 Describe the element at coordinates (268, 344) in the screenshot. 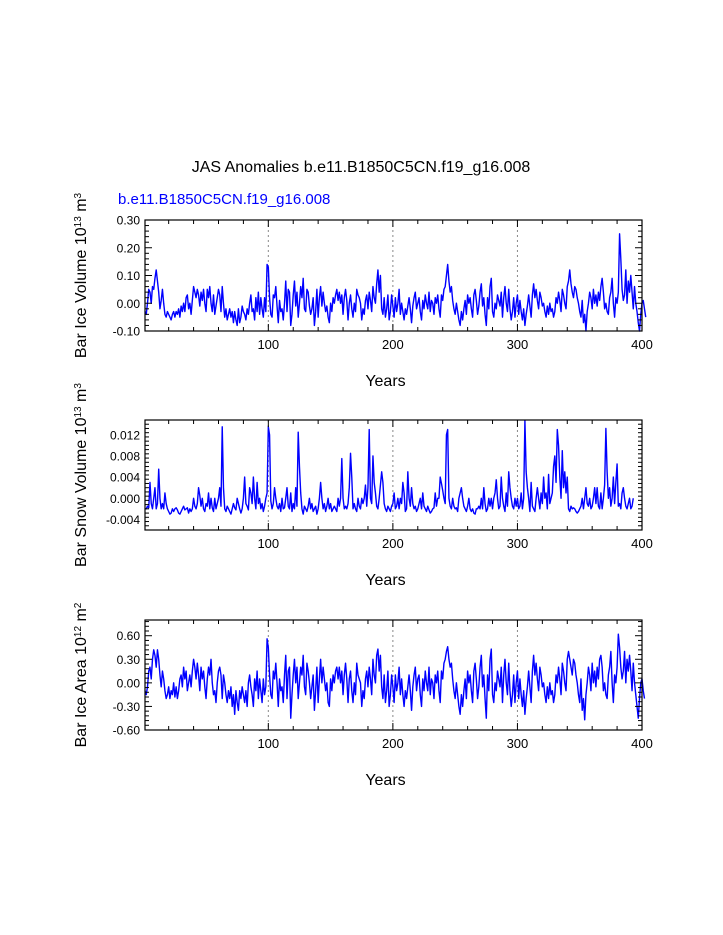

I see `bar-ice-volume-xtick-label: 100` at that location.